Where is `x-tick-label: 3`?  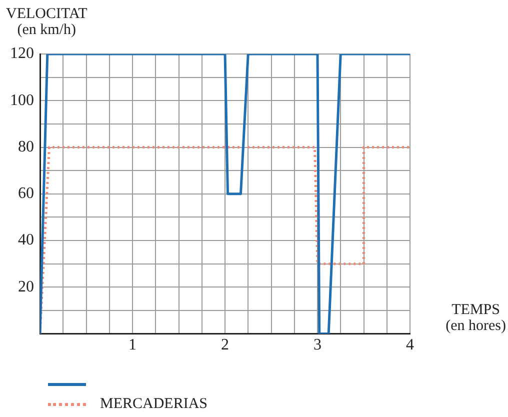 x-tick-label: 3 is located at coordinates (318, 345).